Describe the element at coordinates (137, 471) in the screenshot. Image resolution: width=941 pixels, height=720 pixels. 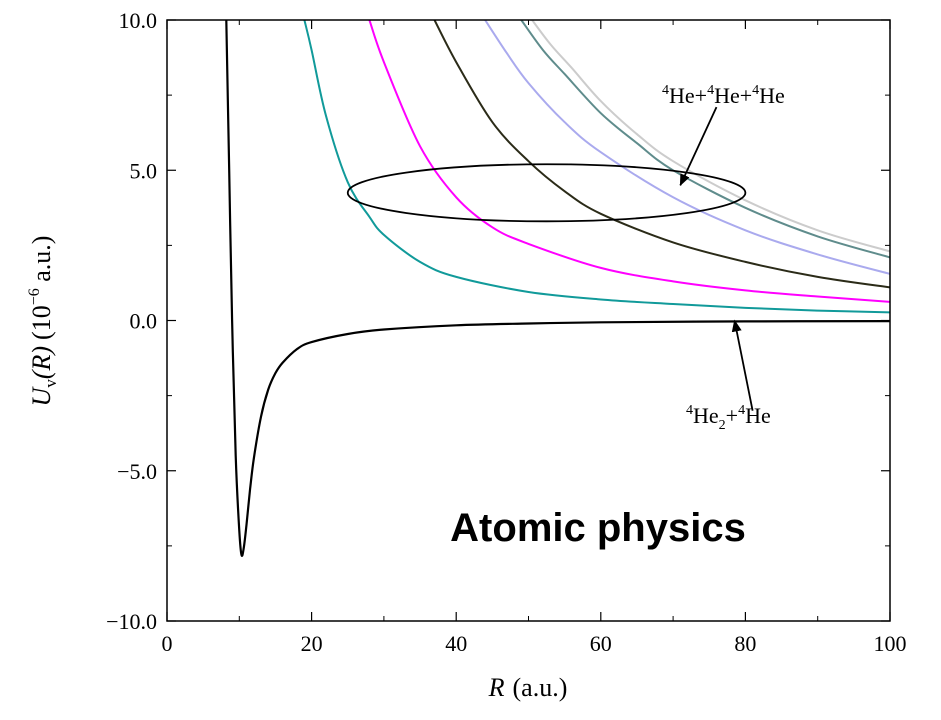
I see `y-tick-label: −5.0` at that location.